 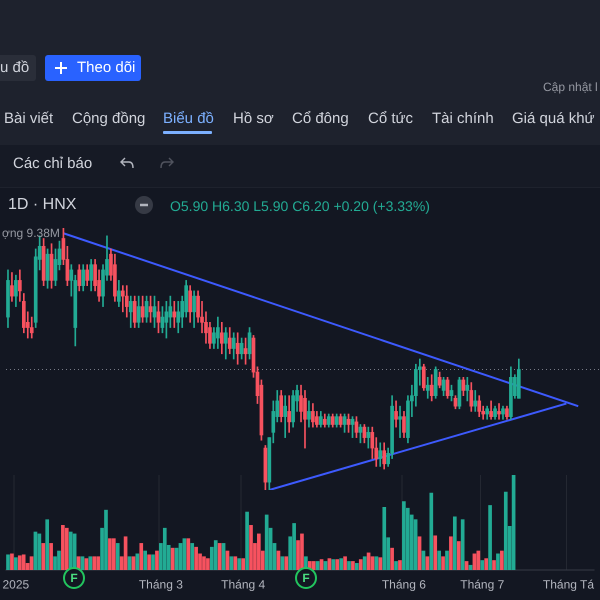 What do you see at coordinates (31, 233) in the screenshot?
I see `annotation: ợng 9.38M` at bounding box center [31, 233].